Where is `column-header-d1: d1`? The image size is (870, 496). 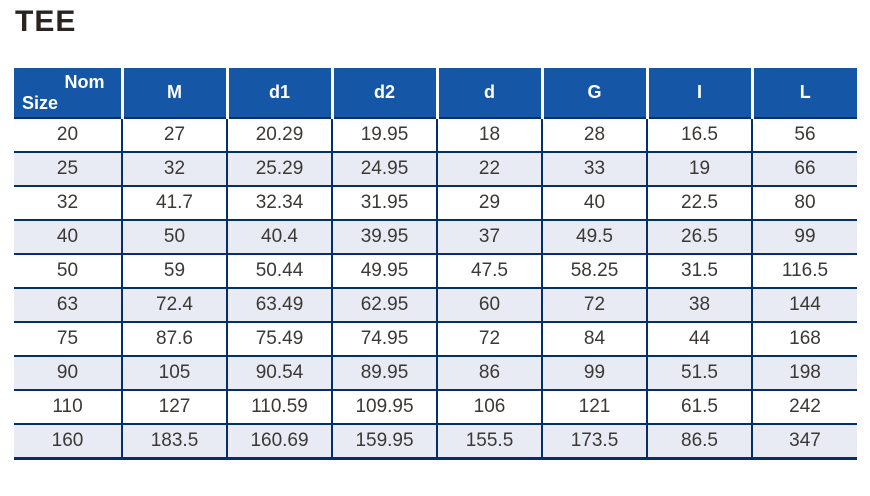 column-header-d1: d1 is located at coordinates (280, 93).